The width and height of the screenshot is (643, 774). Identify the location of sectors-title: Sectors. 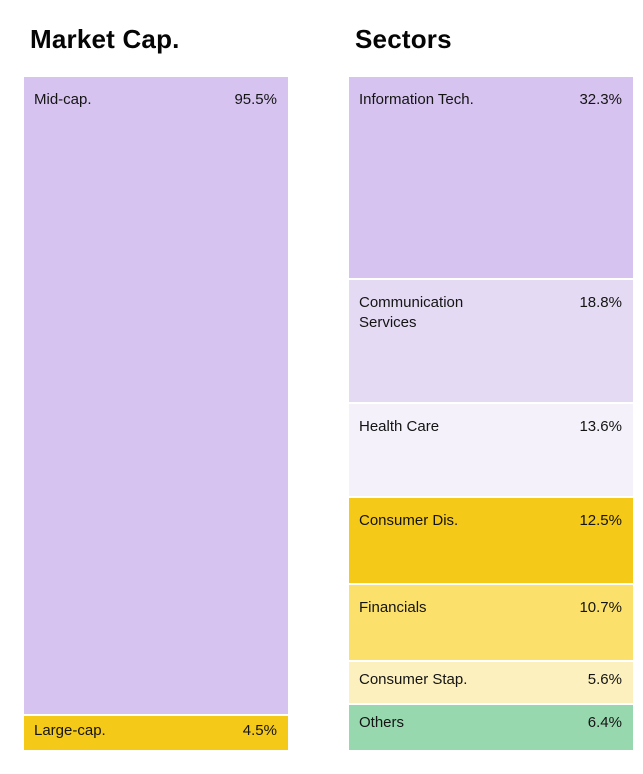
(403, 39).